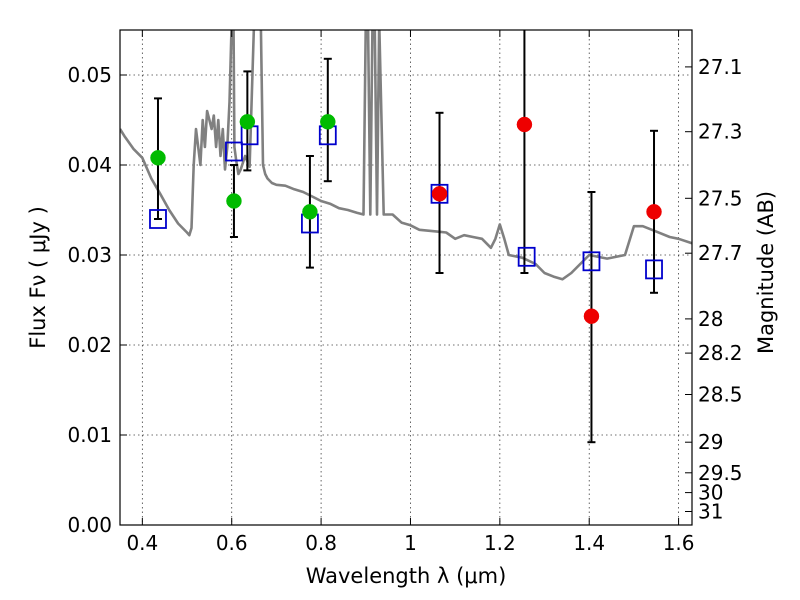 The height and width of the screenshot is (600, 800). Describe the element at coordinates (679, 543) in the screenshot. I see `x-tick-label: 1.6` at that location.